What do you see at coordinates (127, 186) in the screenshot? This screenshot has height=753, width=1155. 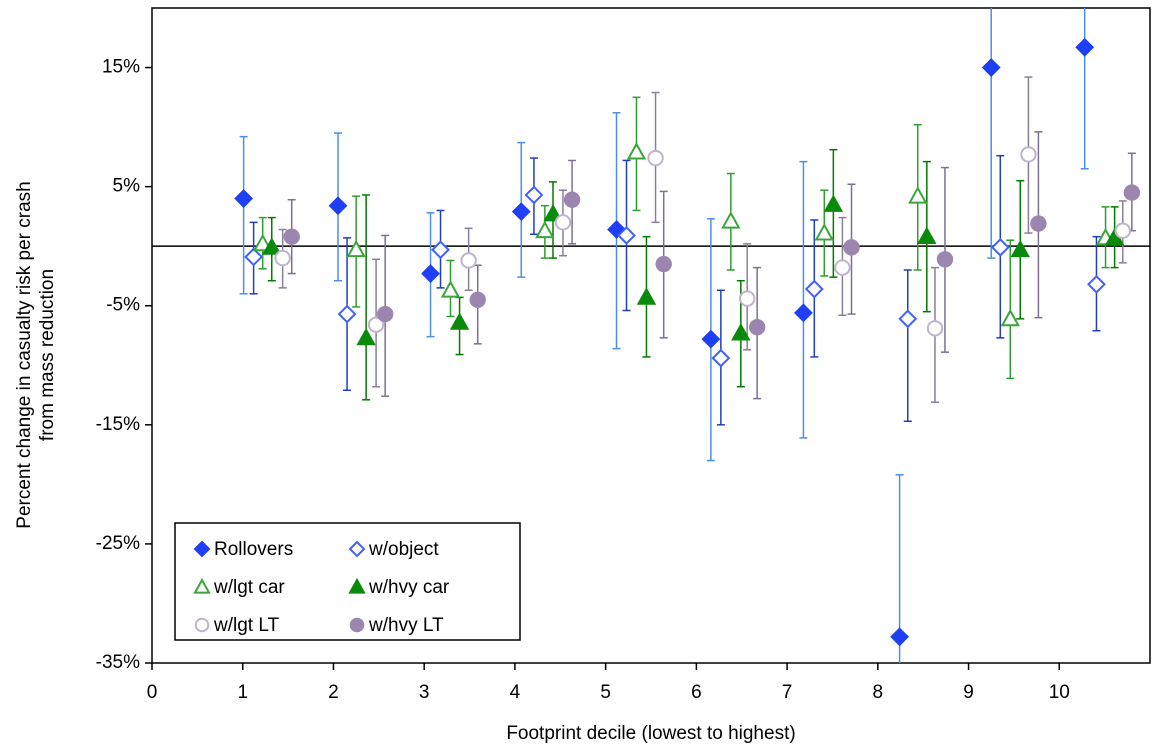 I see `y-tick-label: 5%` at bounding box center [127, 186].